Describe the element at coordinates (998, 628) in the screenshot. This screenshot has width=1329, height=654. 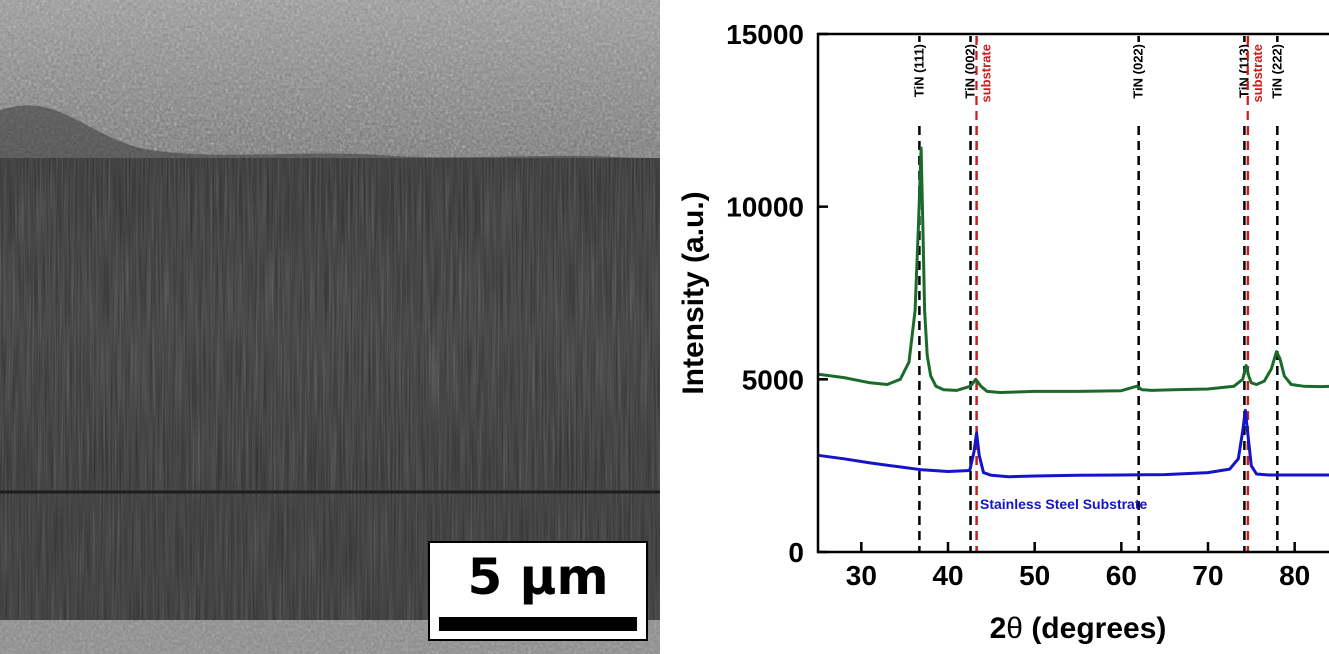
I see `x-axis-title-prefix: 2` at that location.